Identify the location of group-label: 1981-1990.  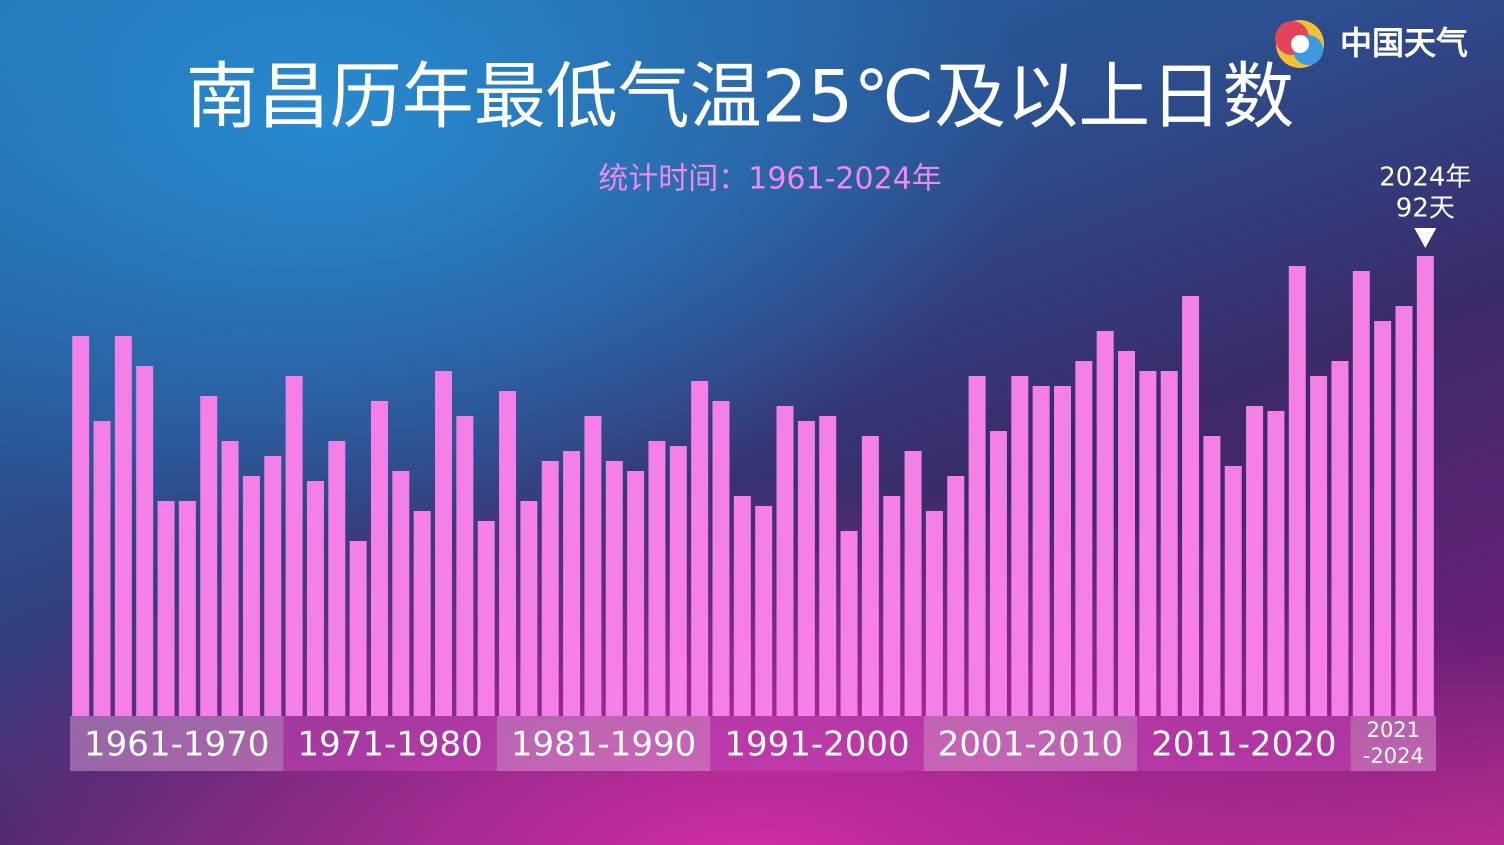
(603, 745).